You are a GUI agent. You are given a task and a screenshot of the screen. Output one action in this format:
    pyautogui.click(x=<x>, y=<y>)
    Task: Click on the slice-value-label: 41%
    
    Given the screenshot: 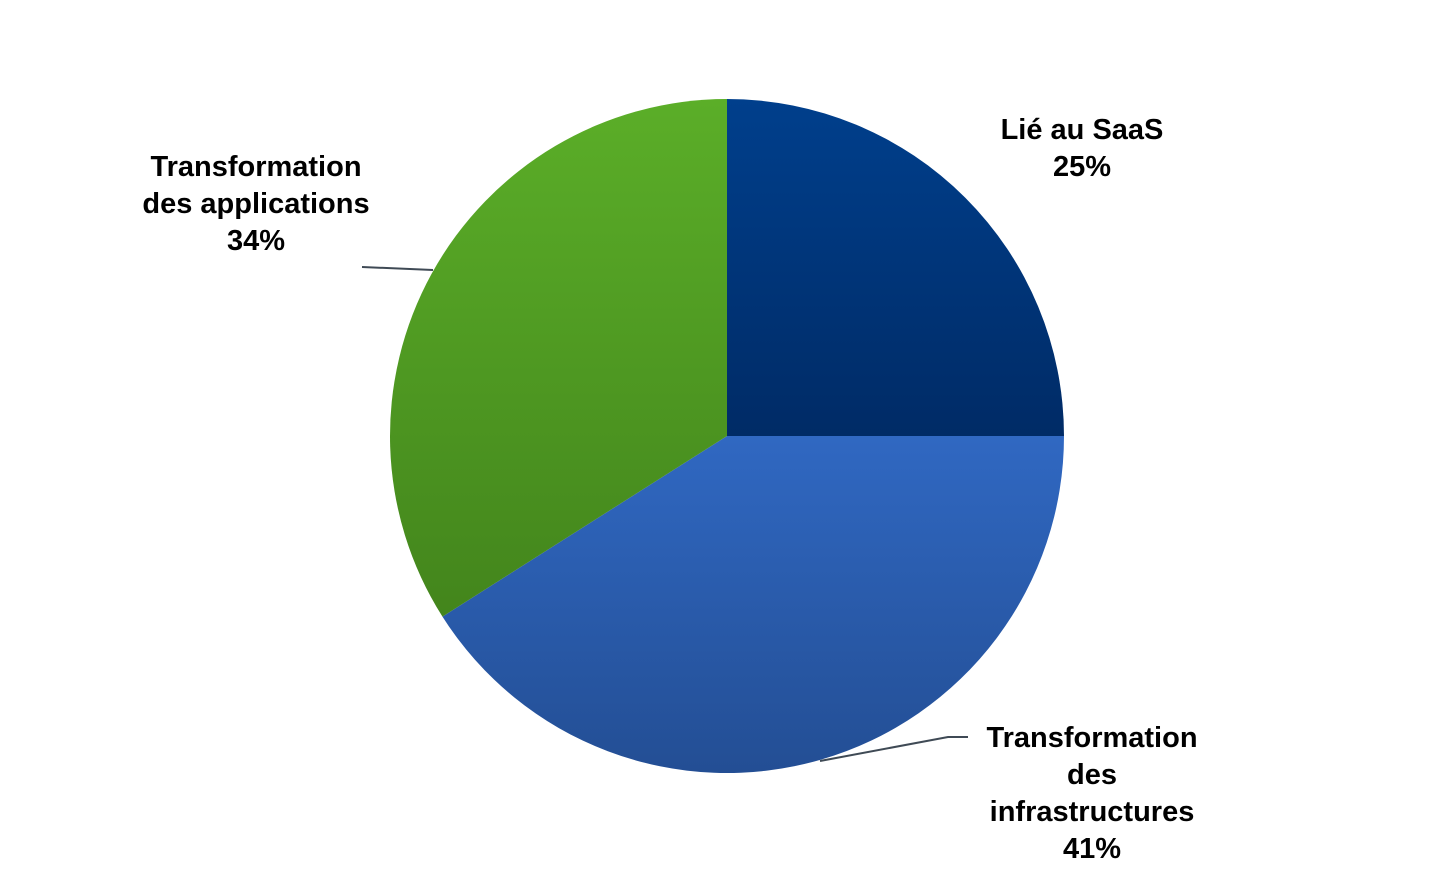 What is the action you would take?
    pyautogui.click(x=1092, y=849)
    